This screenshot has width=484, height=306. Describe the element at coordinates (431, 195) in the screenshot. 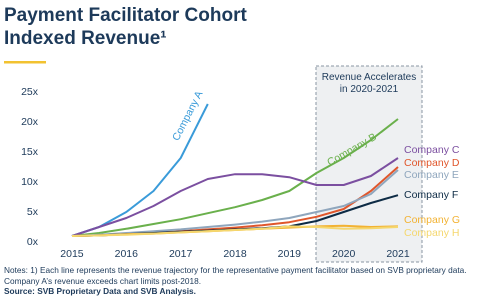

I see `series-label: Company F` at that location.